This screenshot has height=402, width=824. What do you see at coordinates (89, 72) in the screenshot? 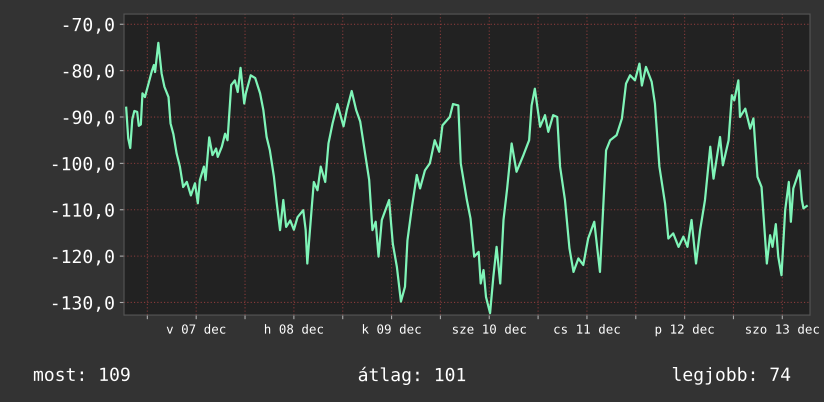
I see `y-tick-label: -80,0` at bounding box center [89, 72].